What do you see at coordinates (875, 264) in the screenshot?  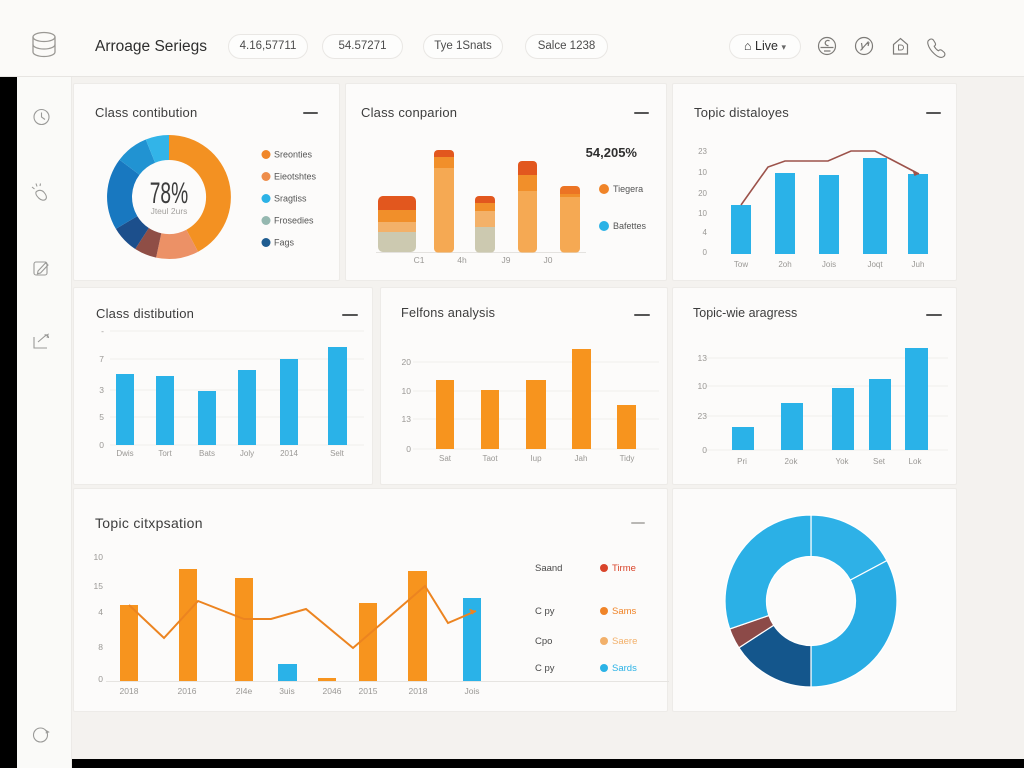 I see `svg-text: Joqt` at bounding box center [875, 264].